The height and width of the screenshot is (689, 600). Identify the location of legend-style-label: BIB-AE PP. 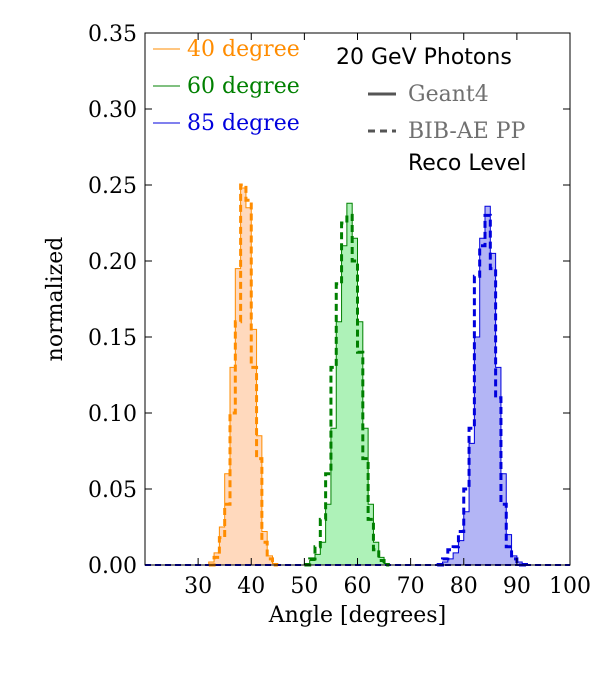
(467, 131).